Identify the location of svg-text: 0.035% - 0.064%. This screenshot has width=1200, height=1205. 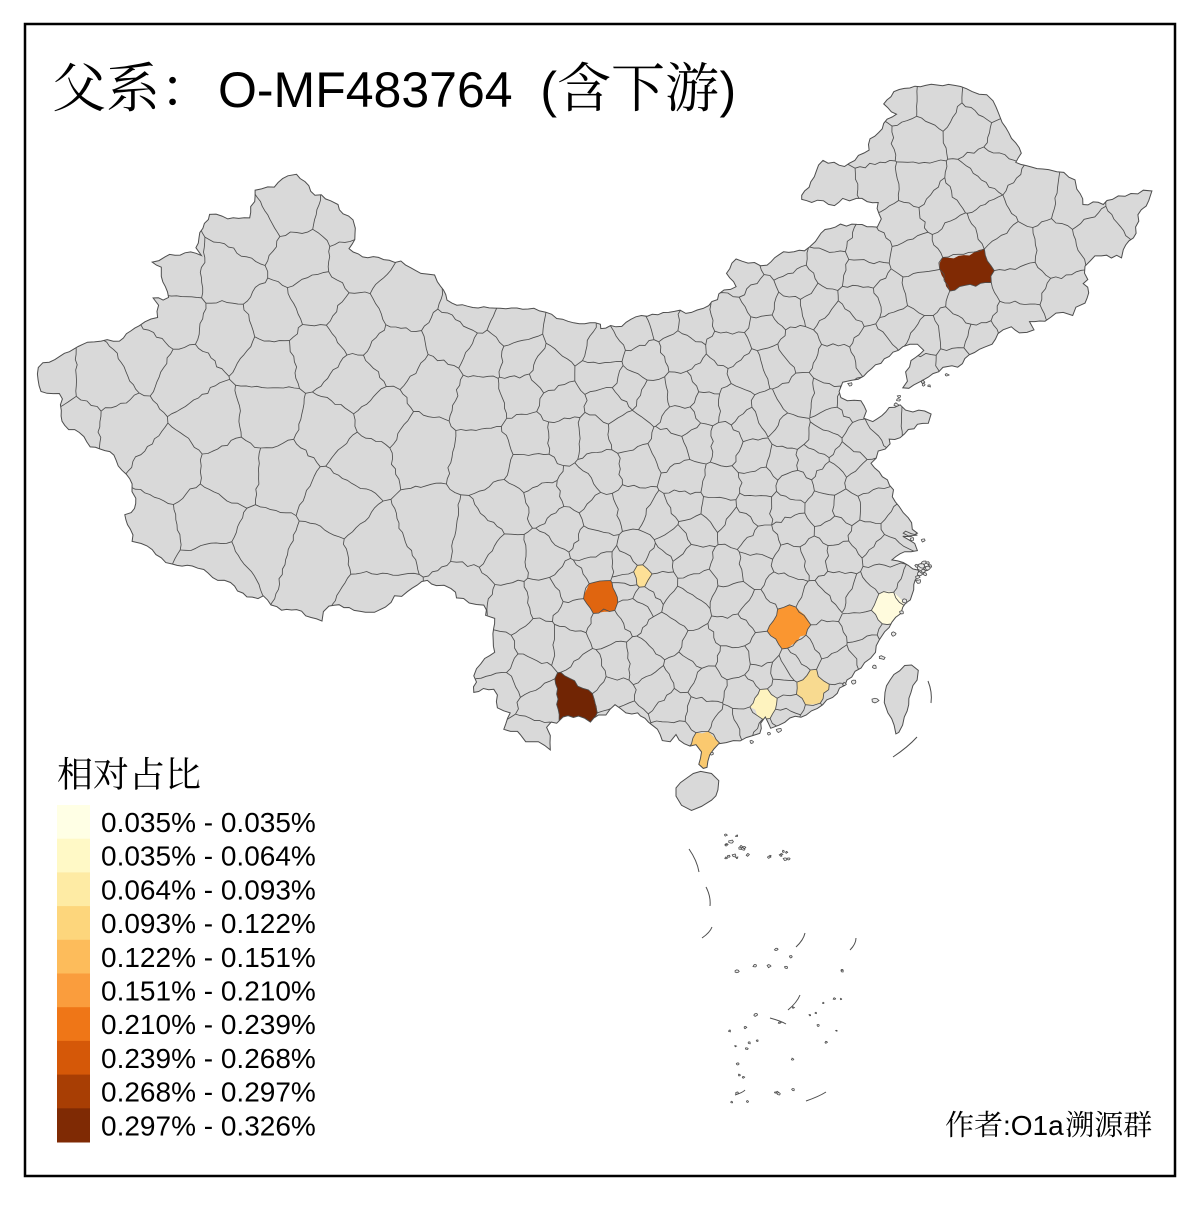
(208, 856).